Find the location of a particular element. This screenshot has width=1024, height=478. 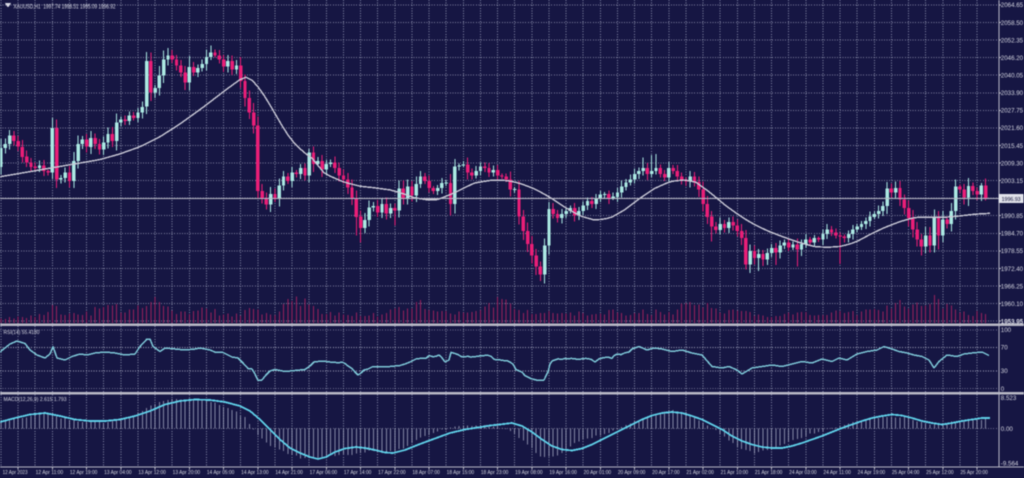

svg-text: 2021.60 is located at coordinates (1012, 128).